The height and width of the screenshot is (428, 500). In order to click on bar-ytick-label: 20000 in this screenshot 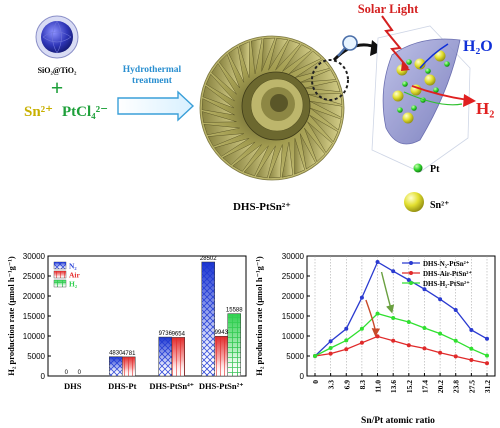, I will do `click(34, 296)`.